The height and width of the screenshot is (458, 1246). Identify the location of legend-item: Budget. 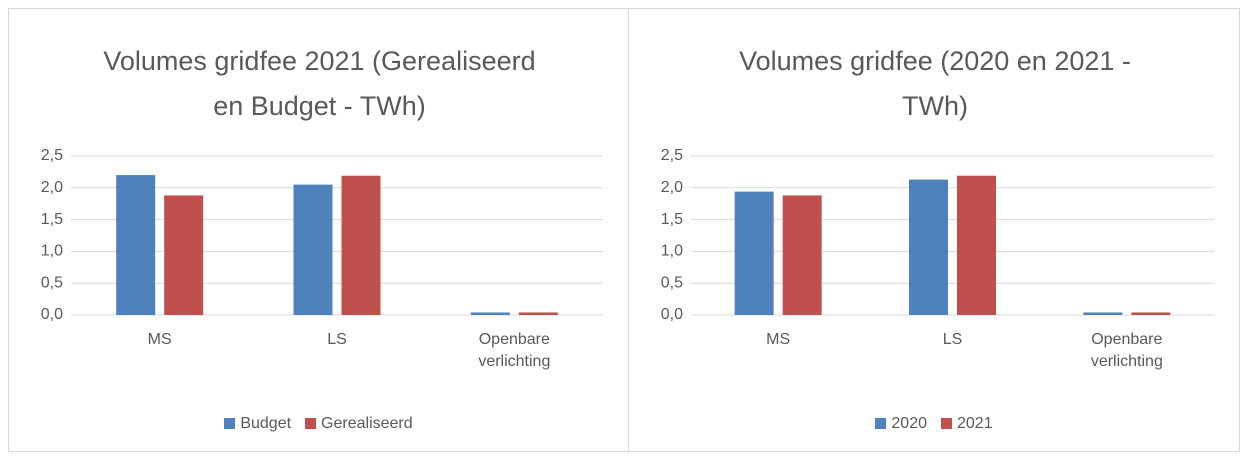
(257, 424).